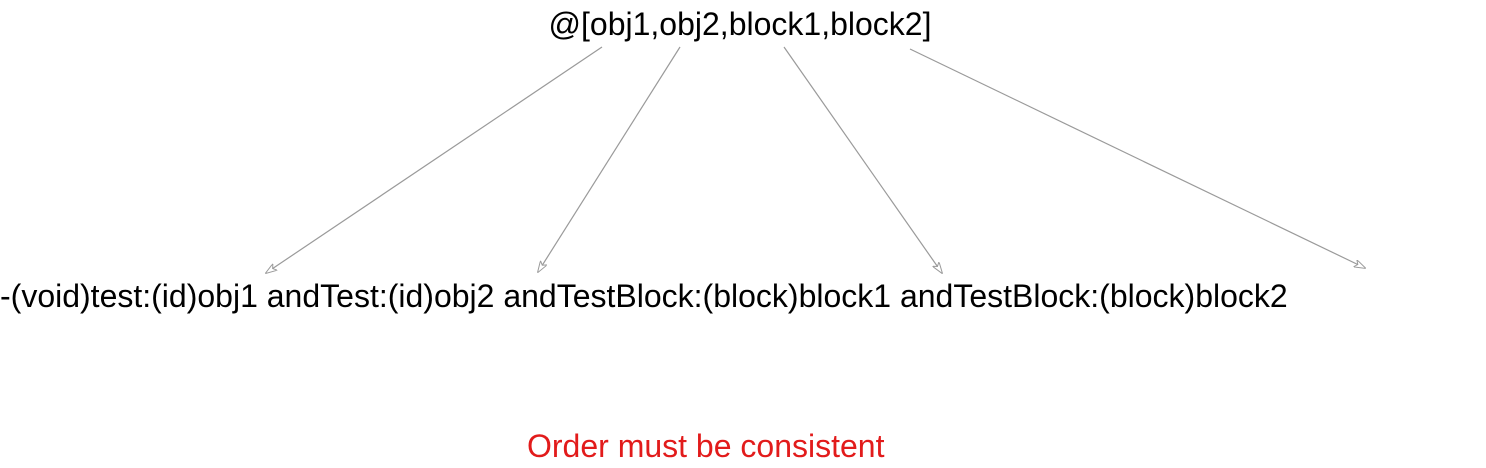 The width and height of the screenshot is (1486, 468). I want to click on arrow-obj2, so click(609, 159).